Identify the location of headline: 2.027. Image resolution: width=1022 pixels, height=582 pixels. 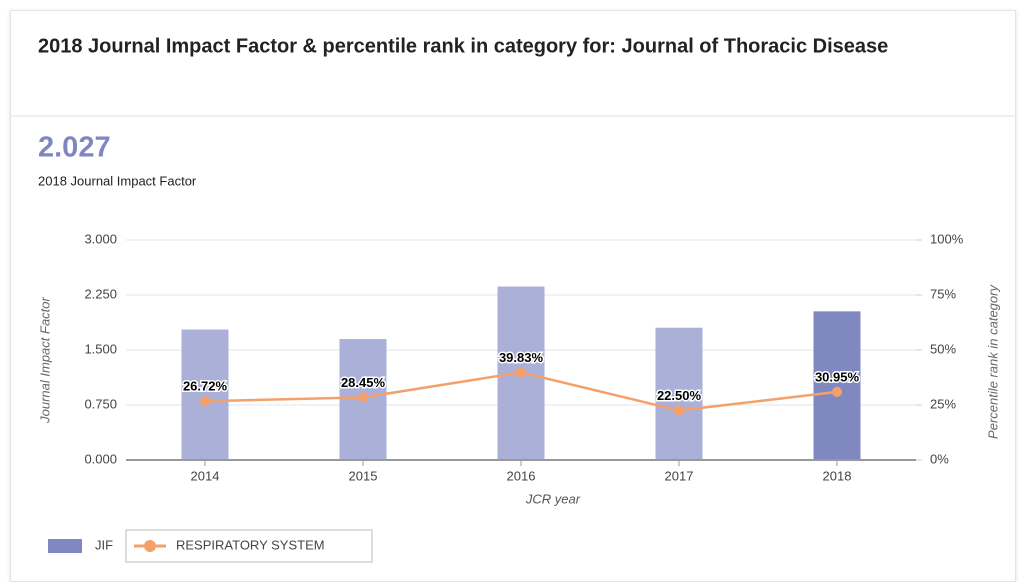
(74, 148).